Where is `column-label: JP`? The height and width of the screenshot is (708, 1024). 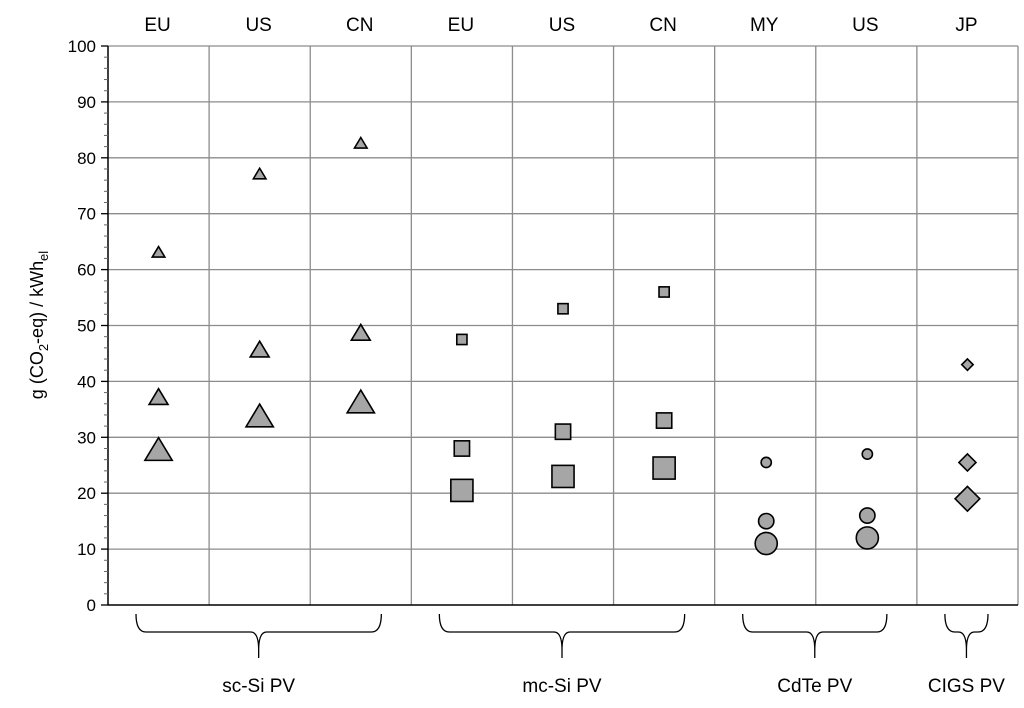 column-label: JP is located at coordinates (966, 25).